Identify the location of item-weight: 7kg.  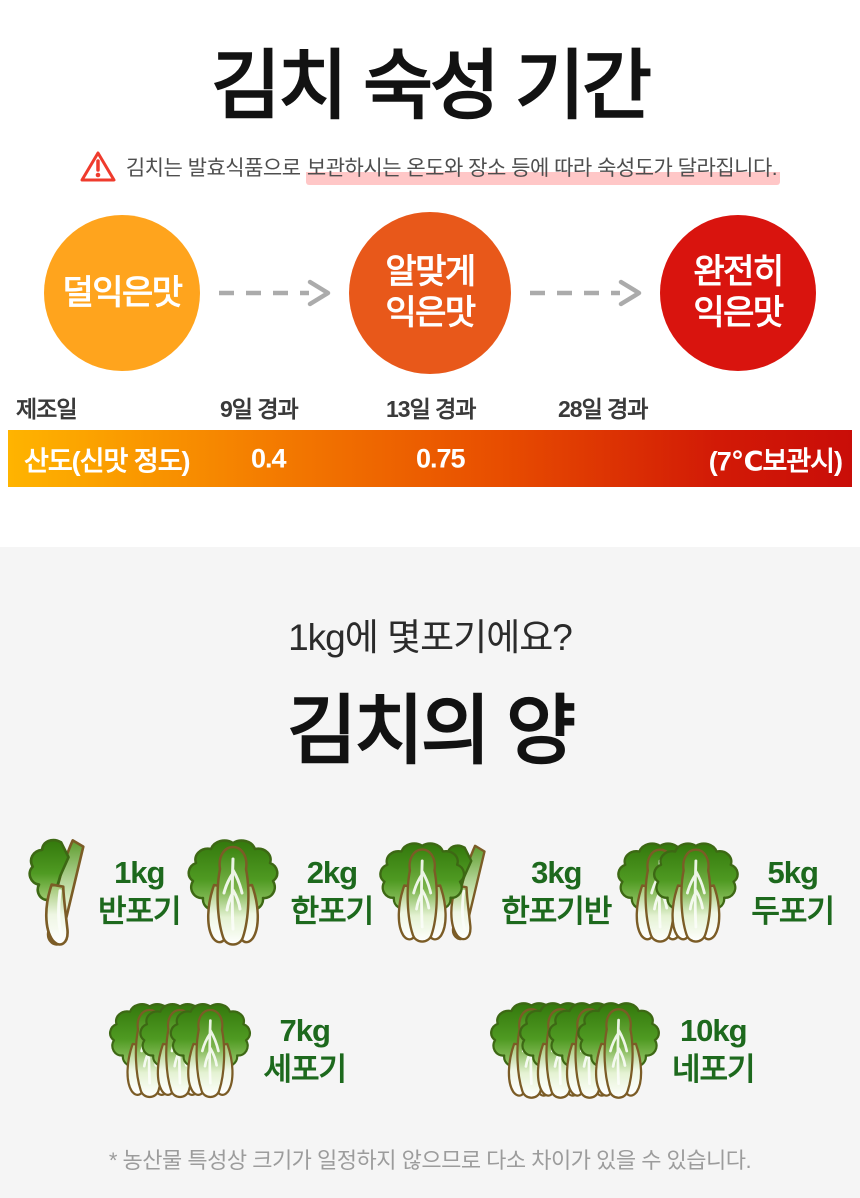
(305, 1031).